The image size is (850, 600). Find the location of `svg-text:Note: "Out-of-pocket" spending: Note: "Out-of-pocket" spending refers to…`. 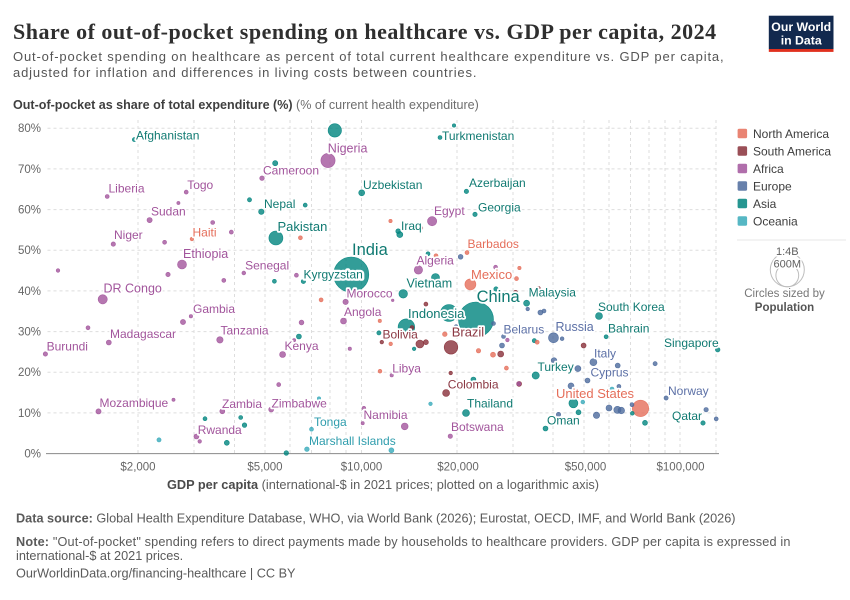

svg-text:Note: "Out-of-pocket" spending: Note: "Out-of-pocket" spending refers to… is located at coordinates (403, 542).